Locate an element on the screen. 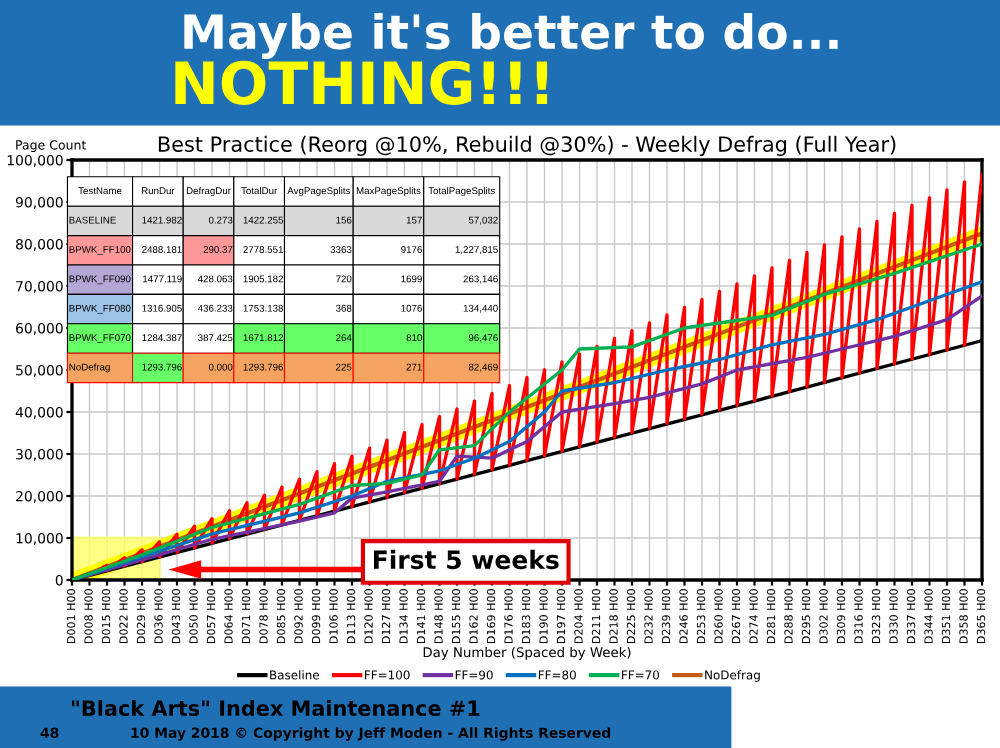  text: "Black Arts" Index Maintenance #1 is located at coordinates (275, 708).